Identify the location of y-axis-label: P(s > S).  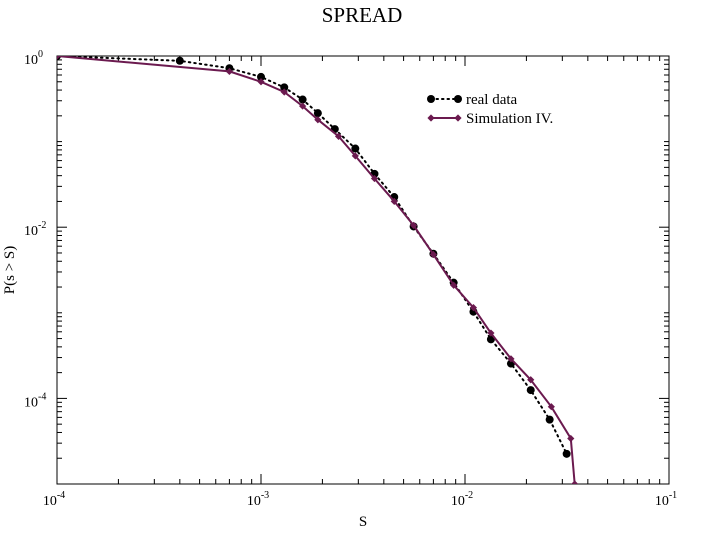
(10, 270).